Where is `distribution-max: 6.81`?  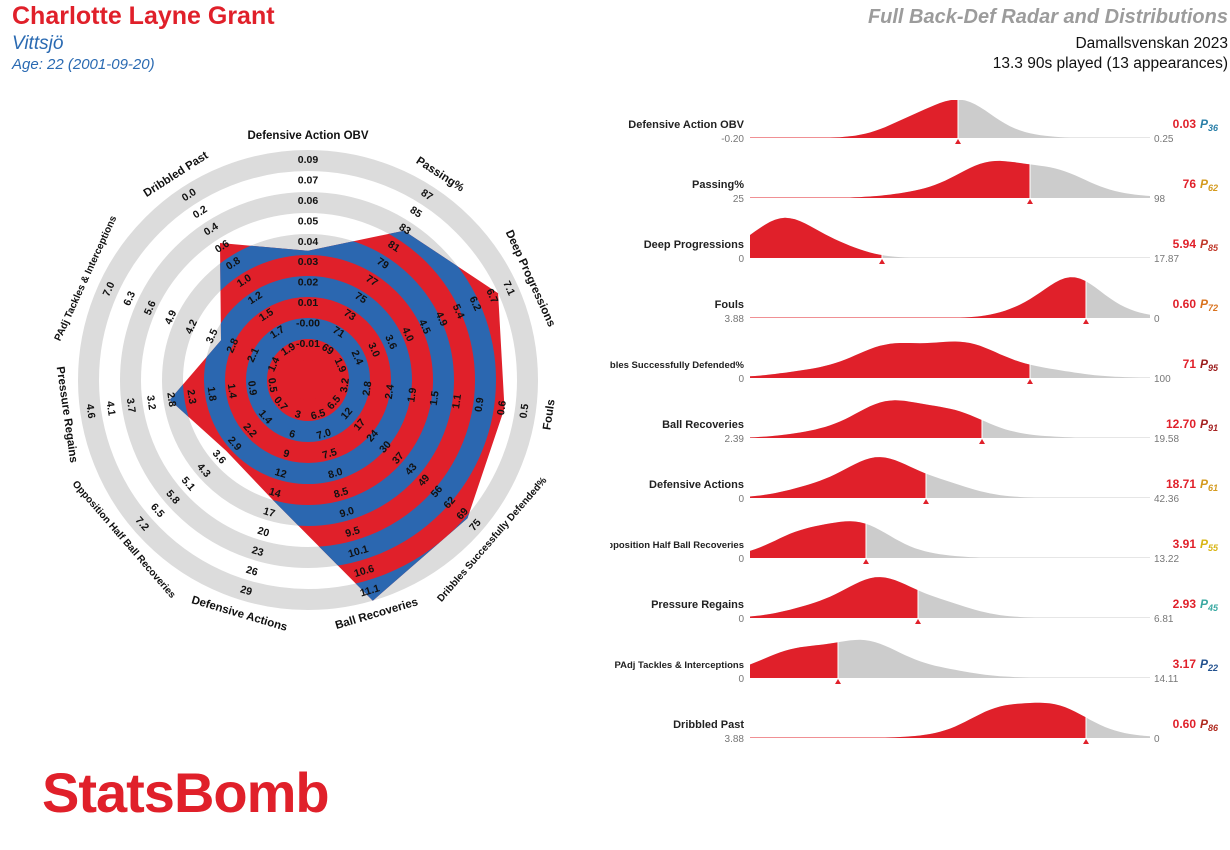
distribution-max: 6.81 is located at coordinates (1164, 619).